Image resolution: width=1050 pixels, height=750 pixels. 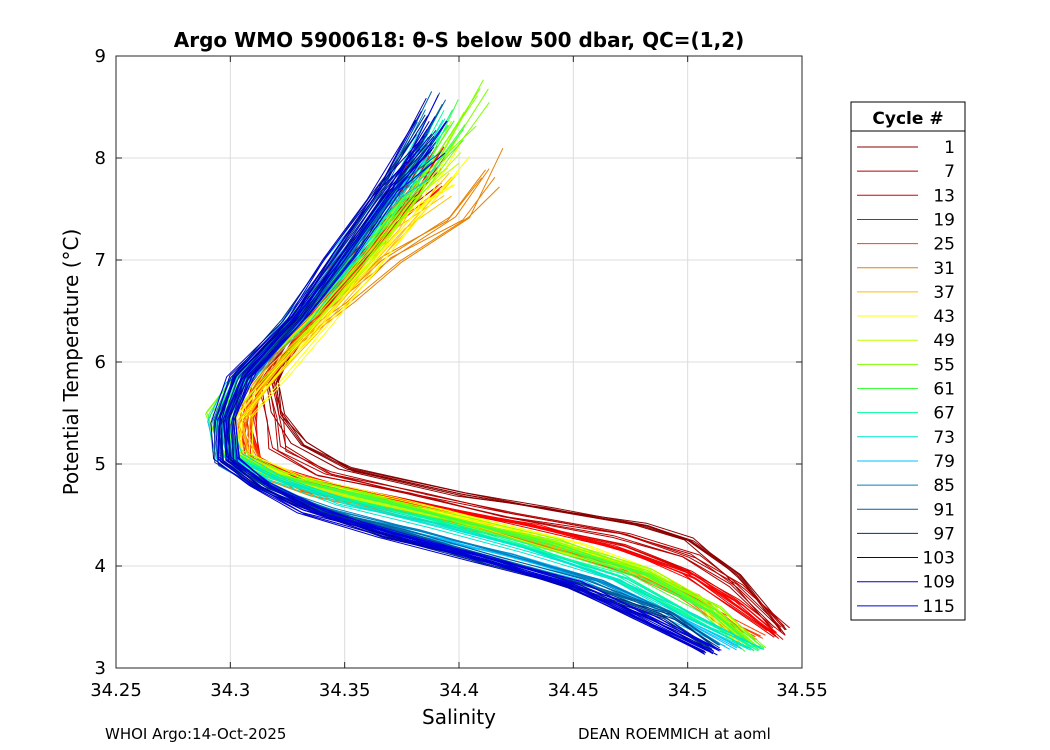 I want to click on x-tick-label: 34.3, so click(x=230, y=690).